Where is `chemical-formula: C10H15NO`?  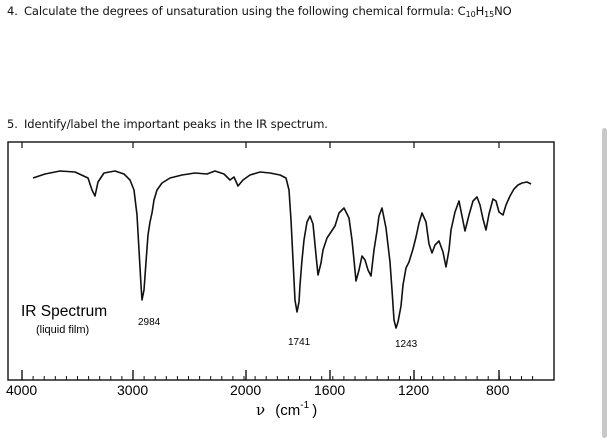 chemical-formula: C10H15NO is located at coordinates (484, 11).